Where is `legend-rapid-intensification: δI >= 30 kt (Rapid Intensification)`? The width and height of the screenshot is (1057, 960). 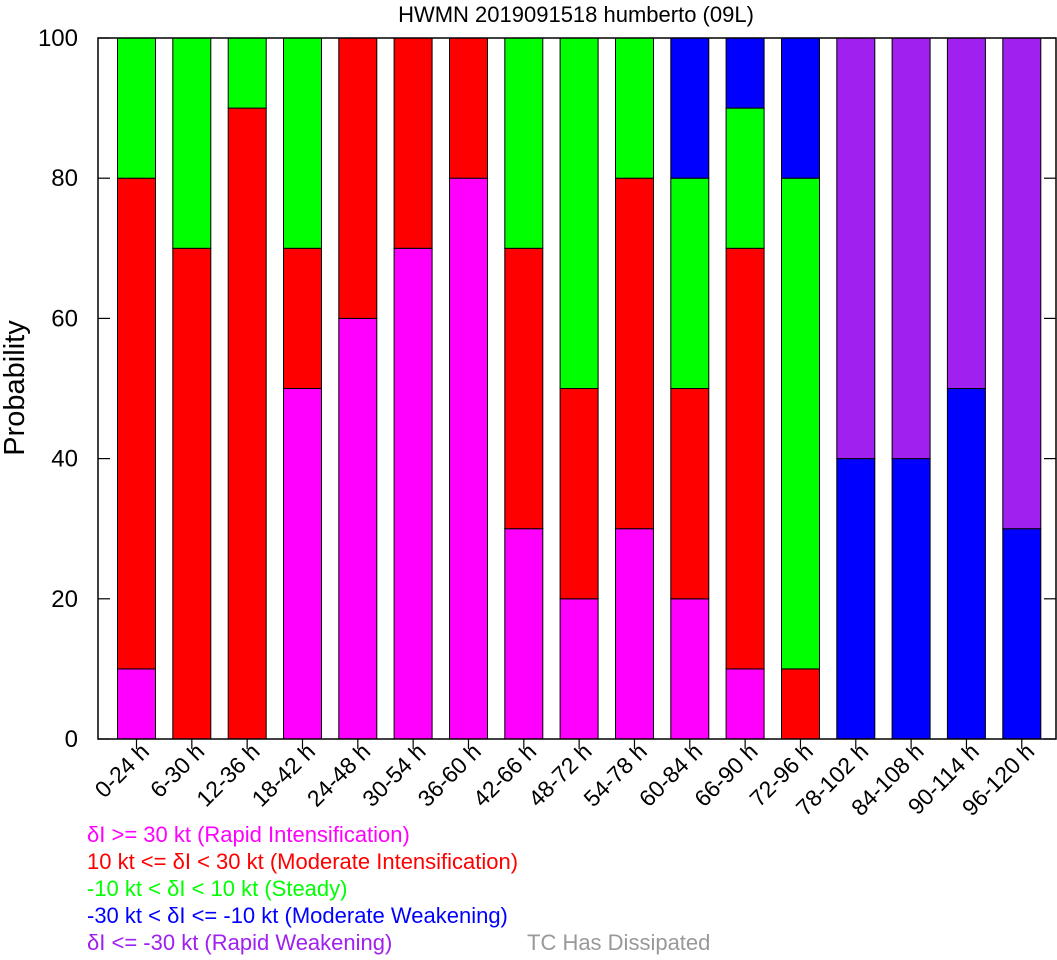
legend-rapid-intensification: δI >= 30 kt (Rapid Intensification) is located at coordinates (248, 834).